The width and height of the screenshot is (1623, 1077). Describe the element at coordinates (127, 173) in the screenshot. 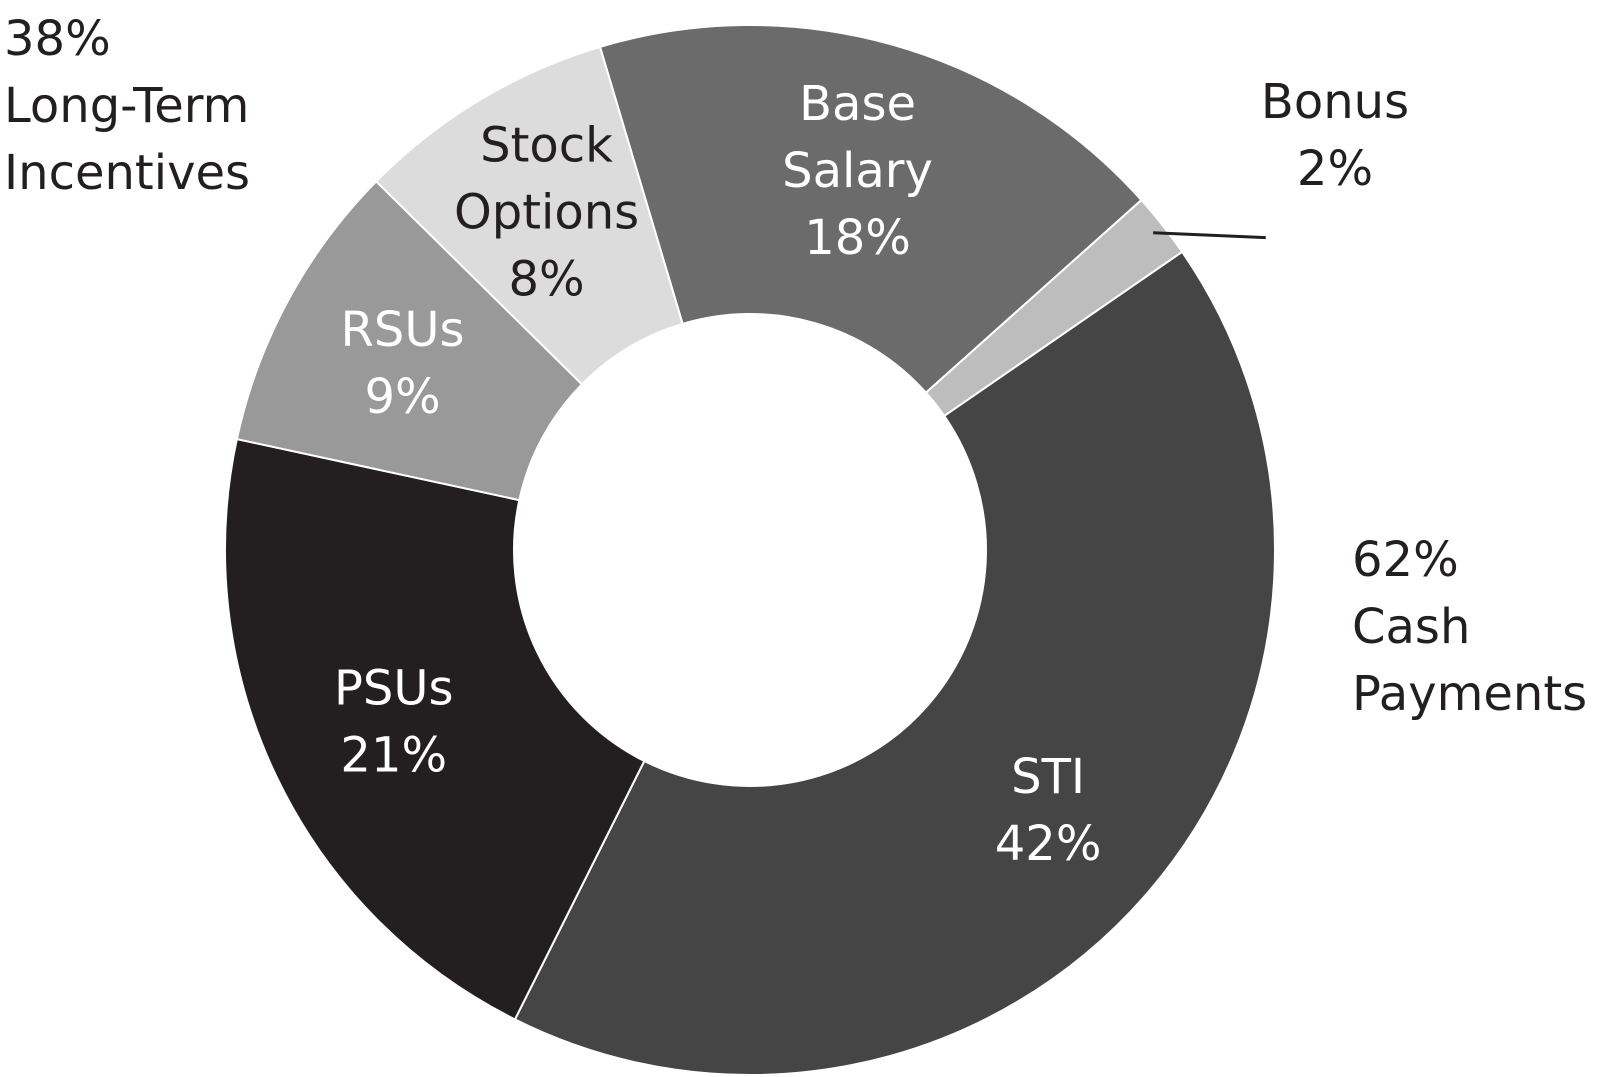

I see `group-name-line: Incentives` at that location.